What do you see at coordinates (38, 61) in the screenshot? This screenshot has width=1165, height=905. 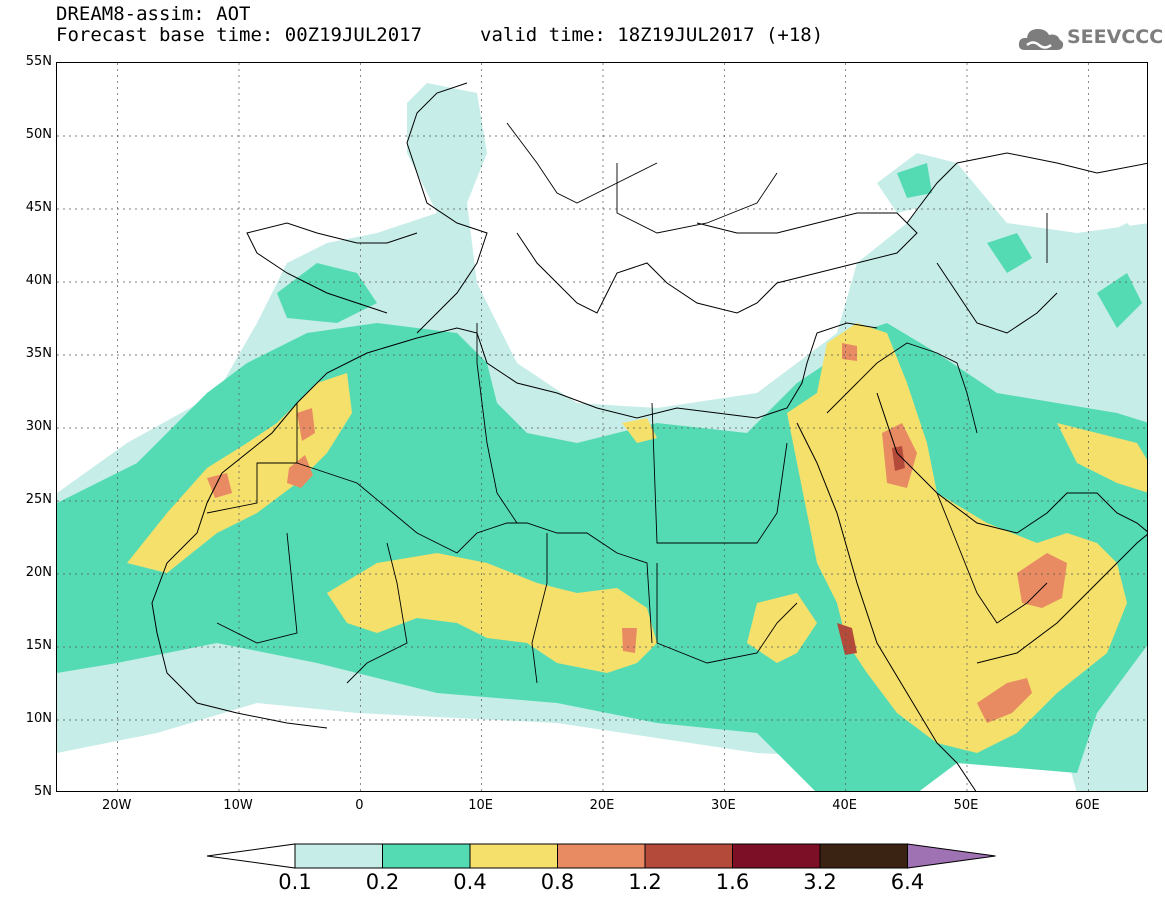 I see `lat-label: 55N` at bounding box center [38, 61].